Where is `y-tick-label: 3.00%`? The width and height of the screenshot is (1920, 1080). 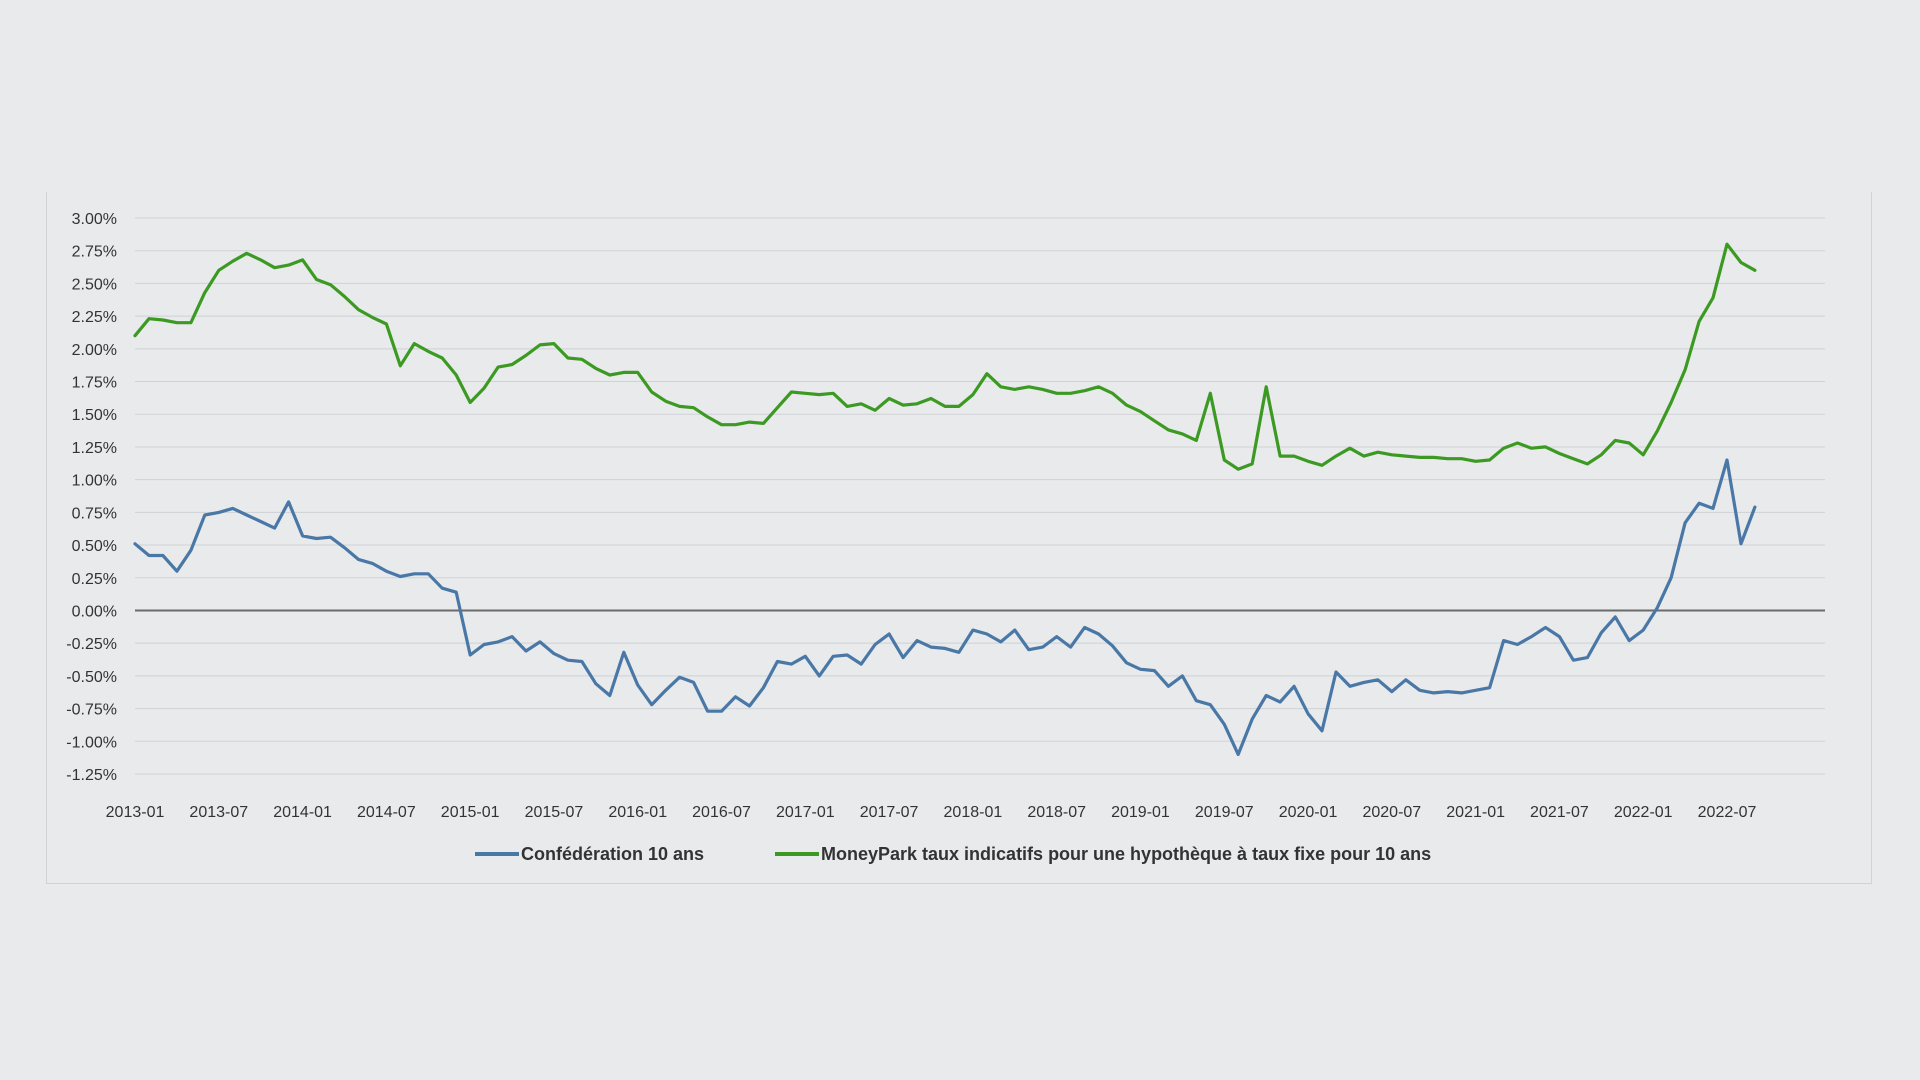 y-tick-label: 3.00% is located at coordinates (94, 219).